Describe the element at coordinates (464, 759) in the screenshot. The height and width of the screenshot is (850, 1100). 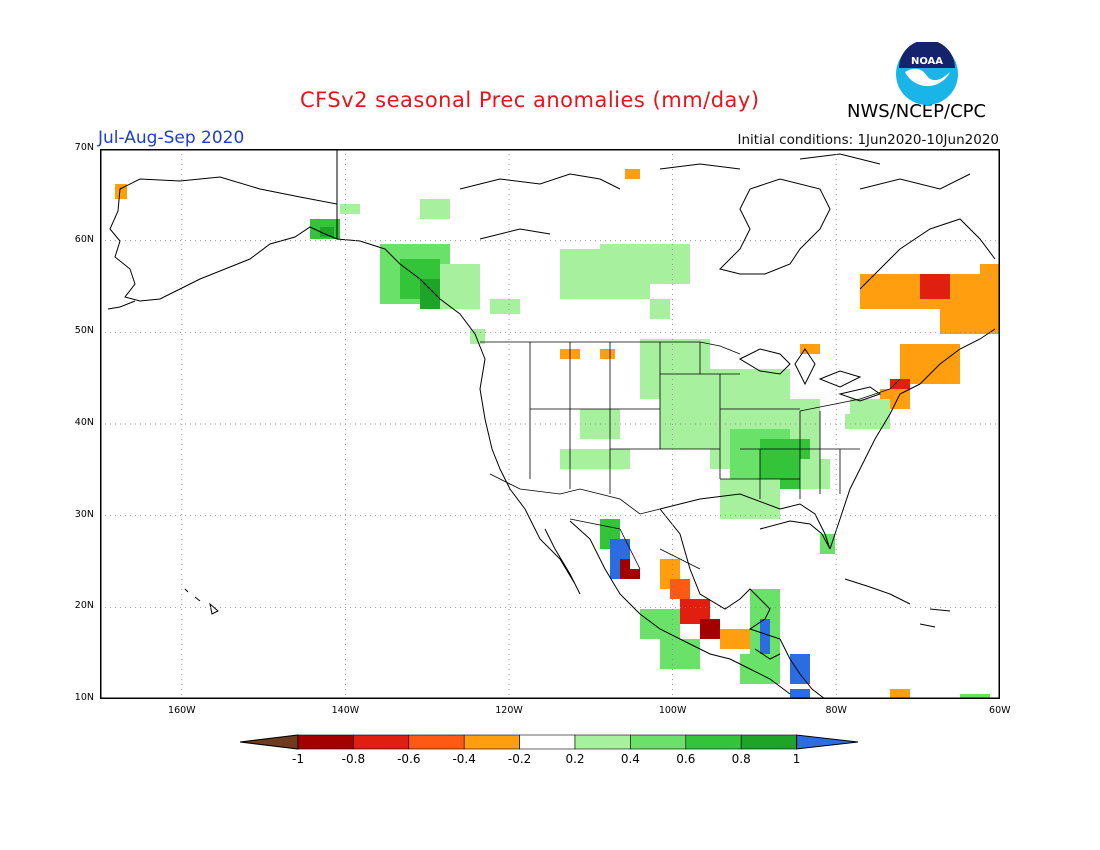
I see `colorbar-tick-label: -0.4` at that location.